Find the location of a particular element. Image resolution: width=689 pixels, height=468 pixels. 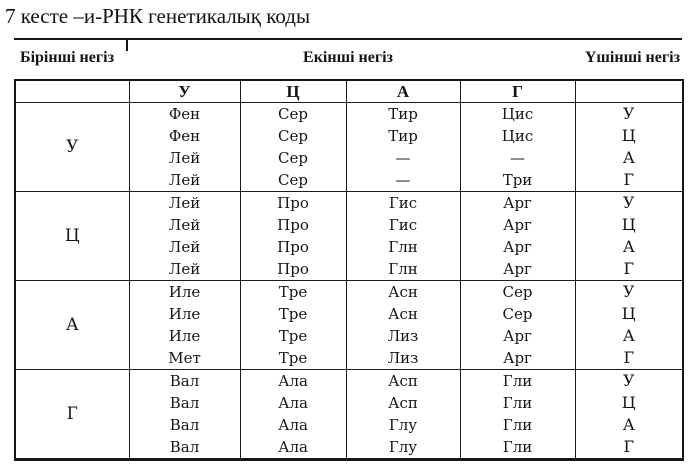

third-base-empty-cell is located at coordinates (629, 91).